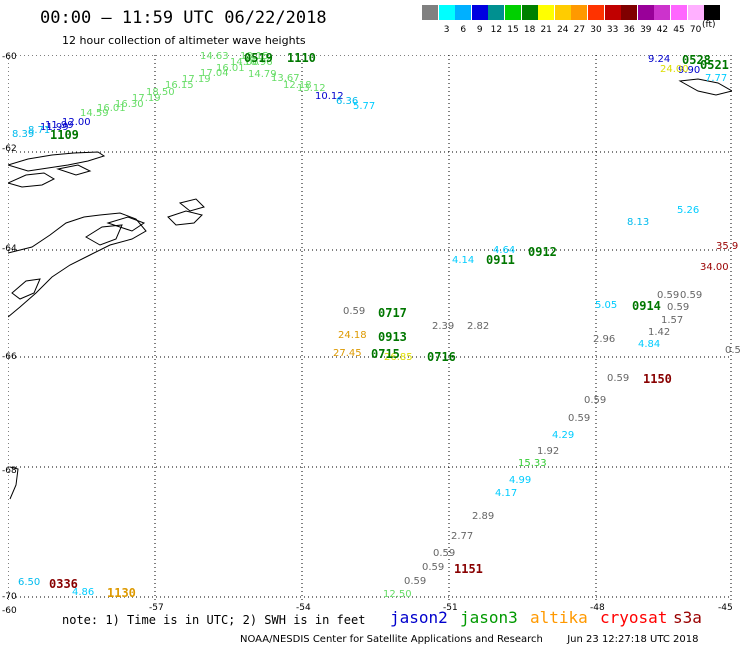 The image size is (740, 650). I want to click on wave-height-label: 5.05, so click(606, 305).